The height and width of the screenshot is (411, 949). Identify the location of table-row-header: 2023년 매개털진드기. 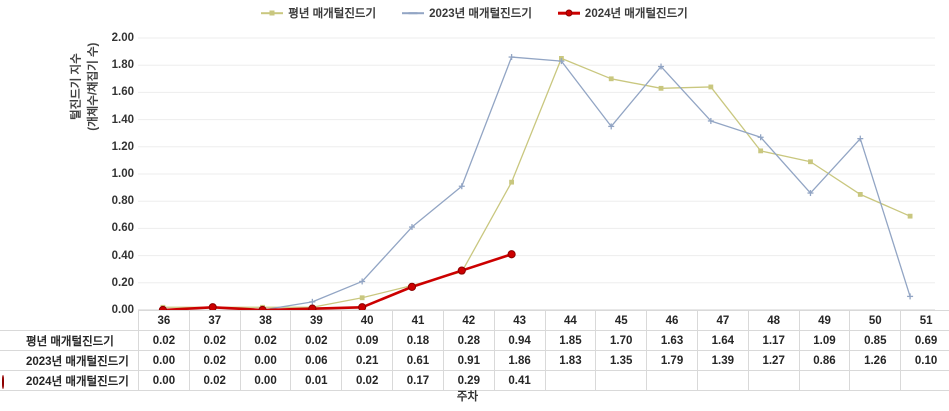
(69, 360).